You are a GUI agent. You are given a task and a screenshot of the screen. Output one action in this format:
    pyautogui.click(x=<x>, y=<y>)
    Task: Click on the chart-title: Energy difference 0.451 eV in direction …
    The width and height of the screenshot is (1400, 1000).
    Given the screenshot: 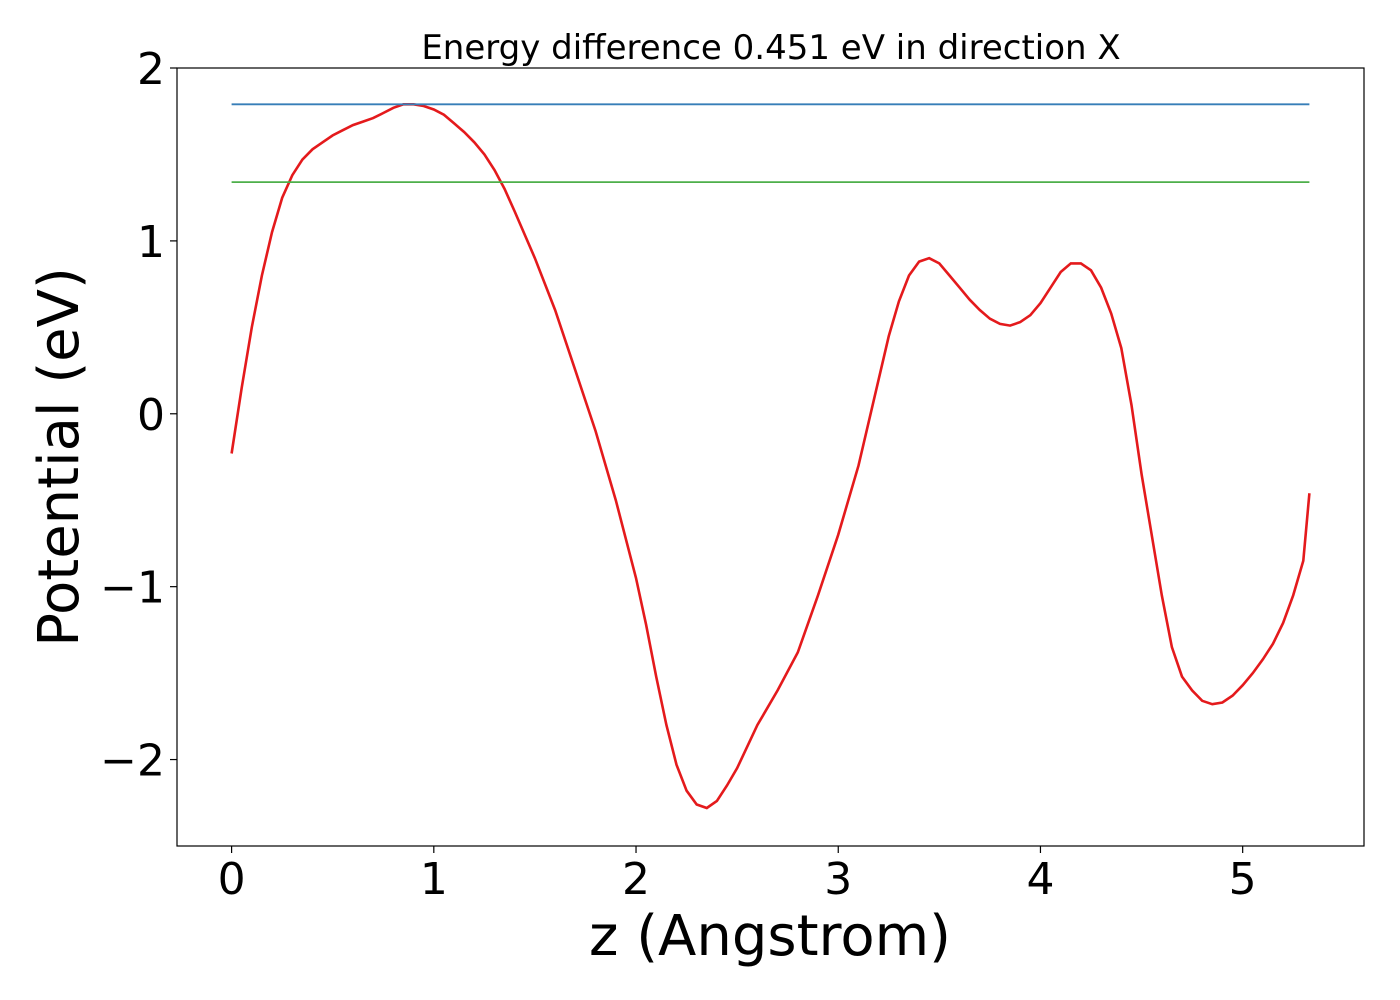 What is the action you would take?
    pyautogui.click(x=770, y=48)
    